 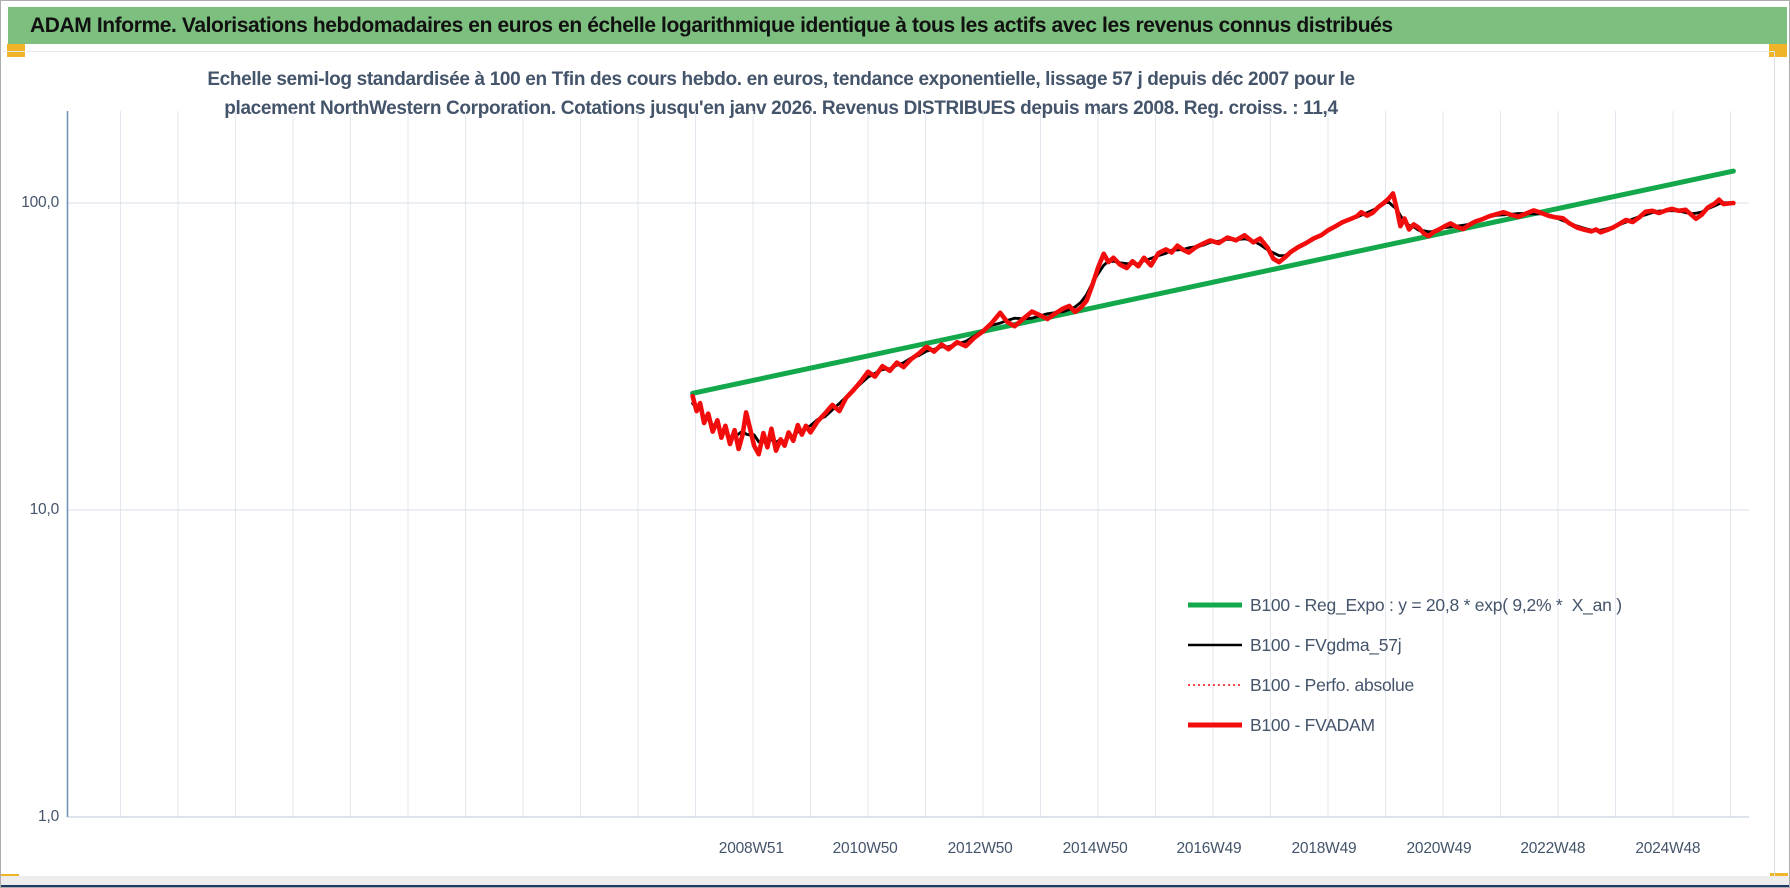 What do you see at coordinates (1326, 644) in the screenshot?
I see `legend-label: B100 - FVgdma_57j` at bounding box center [1326, 644].